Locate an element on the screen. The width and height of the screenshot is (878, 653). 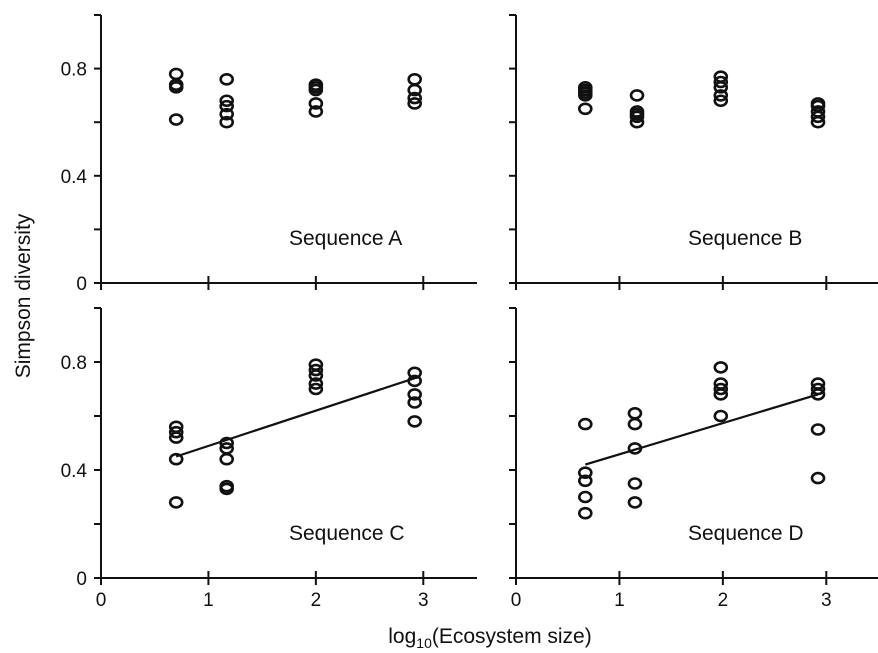
panel-label: Sequence B is located at coordinates (745, 238).